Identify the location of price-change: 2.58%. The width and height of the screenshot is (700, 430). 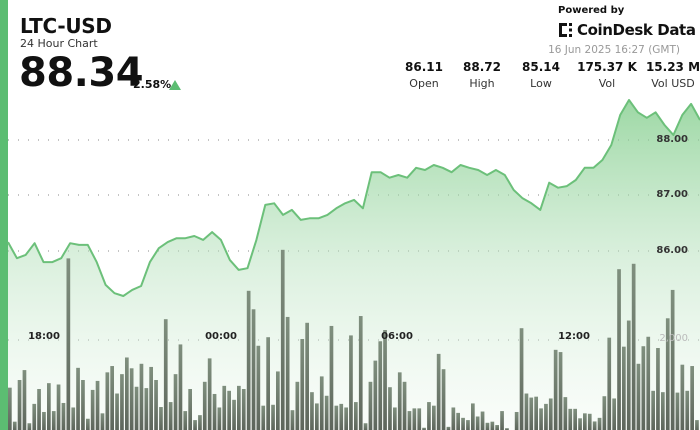
(152, 84).